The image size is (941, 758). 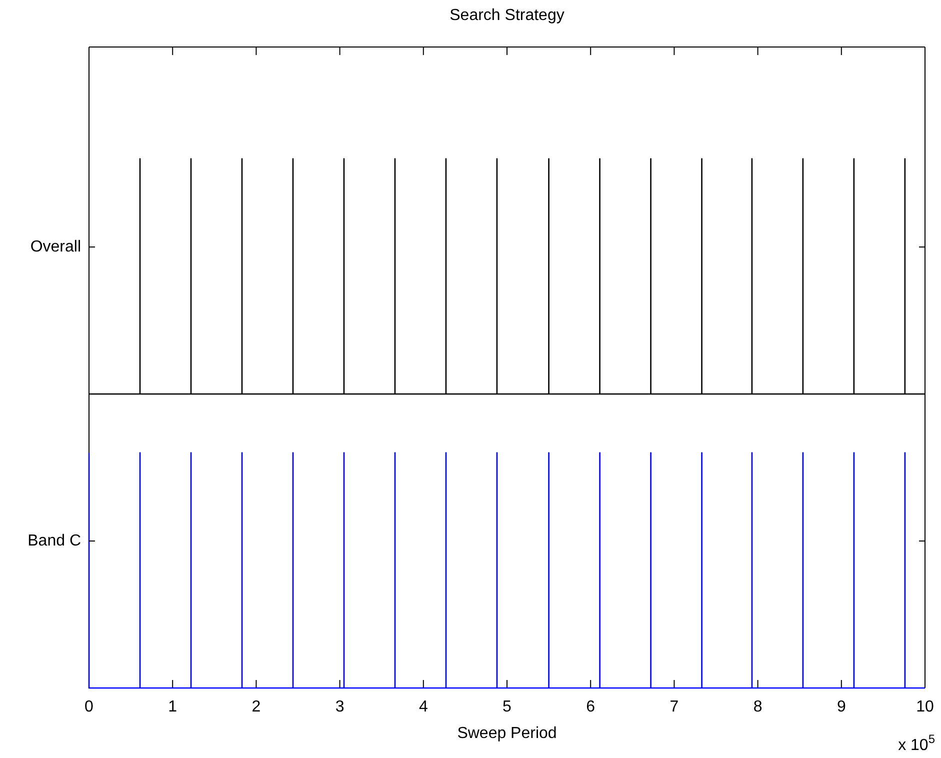 What do you see at coordinates (591, 707) in the screenshot?
I see `x-tick-label: 6` at bounding box center [591, 707].